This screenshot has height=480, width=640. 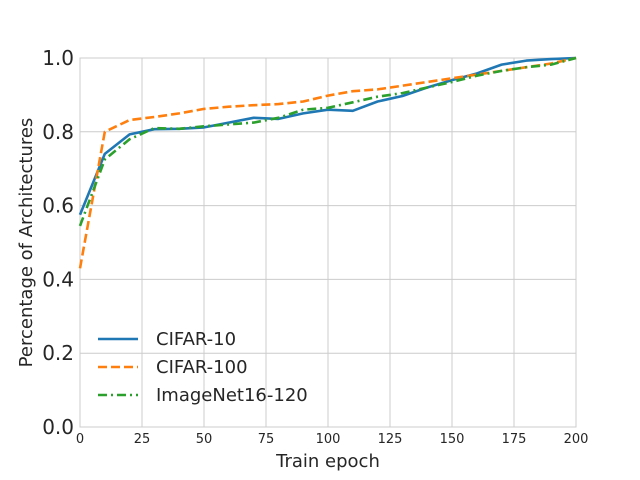 I want to click on x-axis-label: Train epoch, so click(x=327, y=461).